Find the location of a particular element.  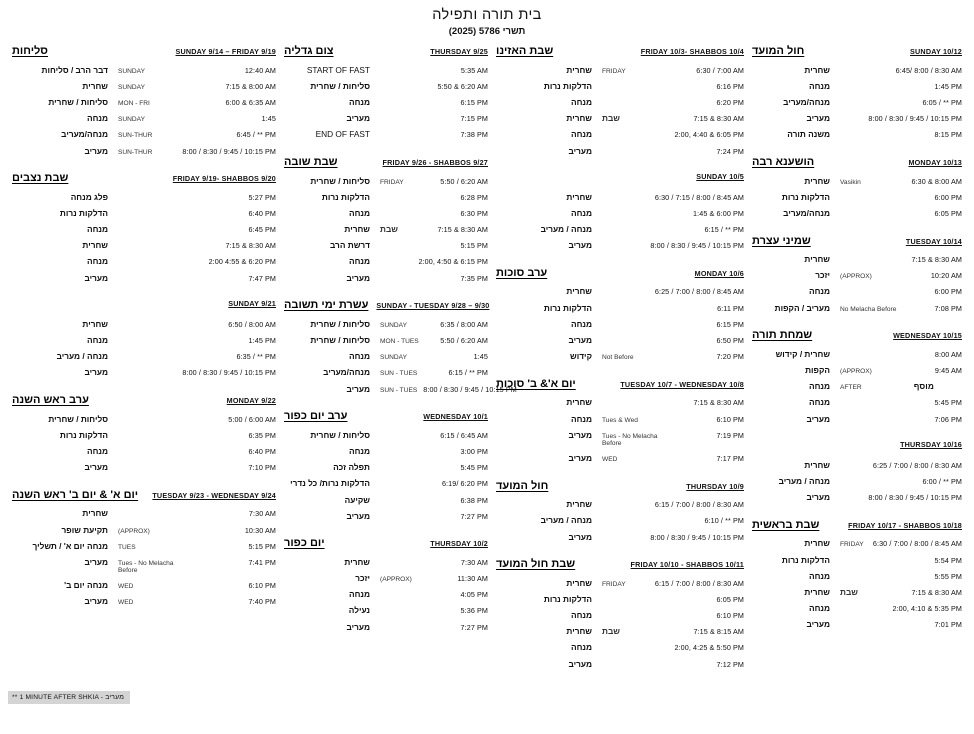

footnote: ** 1 MINUTE AFTER SHKIA - מעריב is located at coordinates (69, 698).